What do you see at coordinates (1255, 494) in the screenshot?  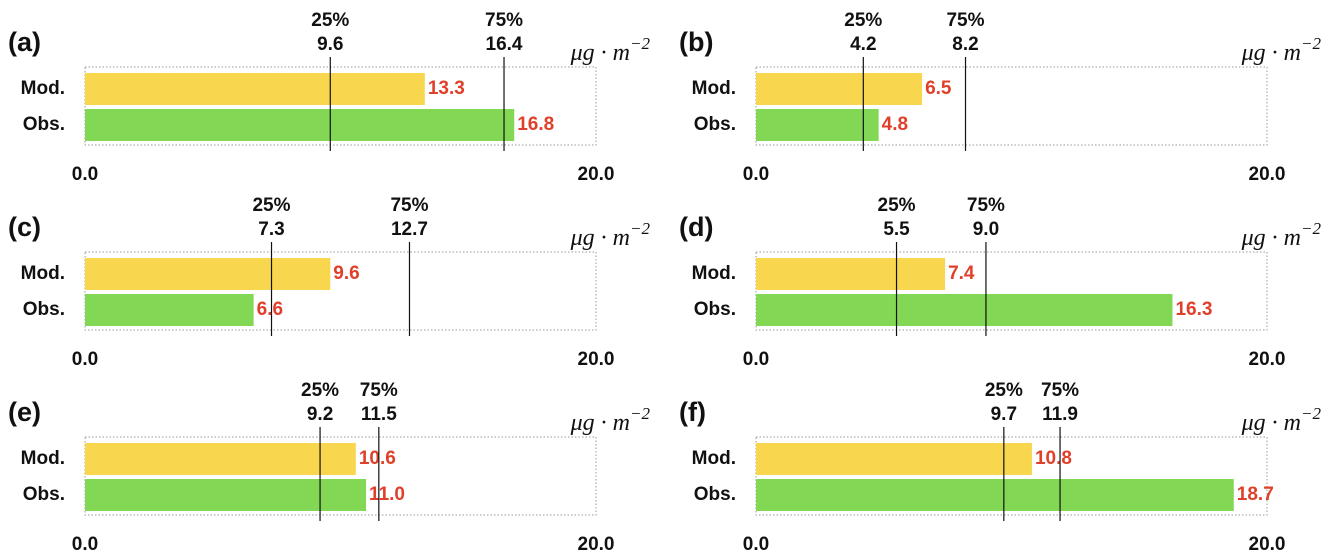 I see `value-label: 18.7` at bounding box center [1255, 494].